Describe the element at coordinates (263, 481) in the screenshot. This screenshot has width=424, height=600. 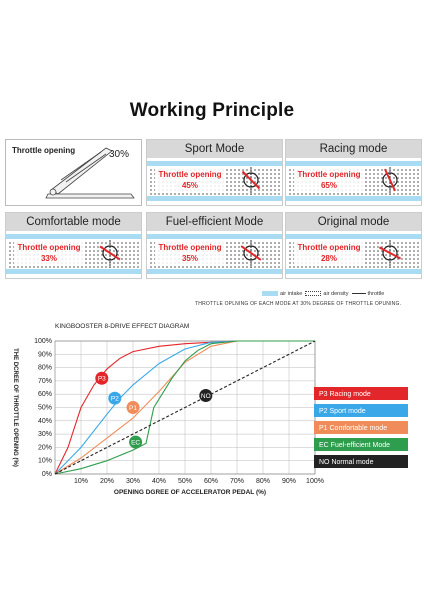
I see `x-tick-label: 80%` at that location.